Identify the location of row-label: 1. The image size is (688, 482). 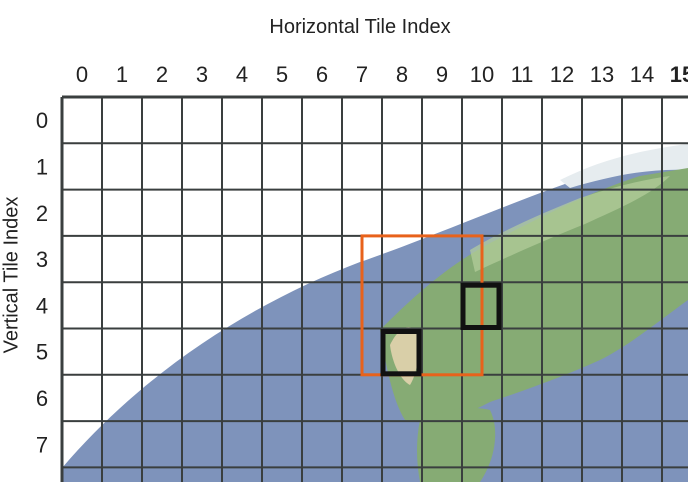
(42, 166).